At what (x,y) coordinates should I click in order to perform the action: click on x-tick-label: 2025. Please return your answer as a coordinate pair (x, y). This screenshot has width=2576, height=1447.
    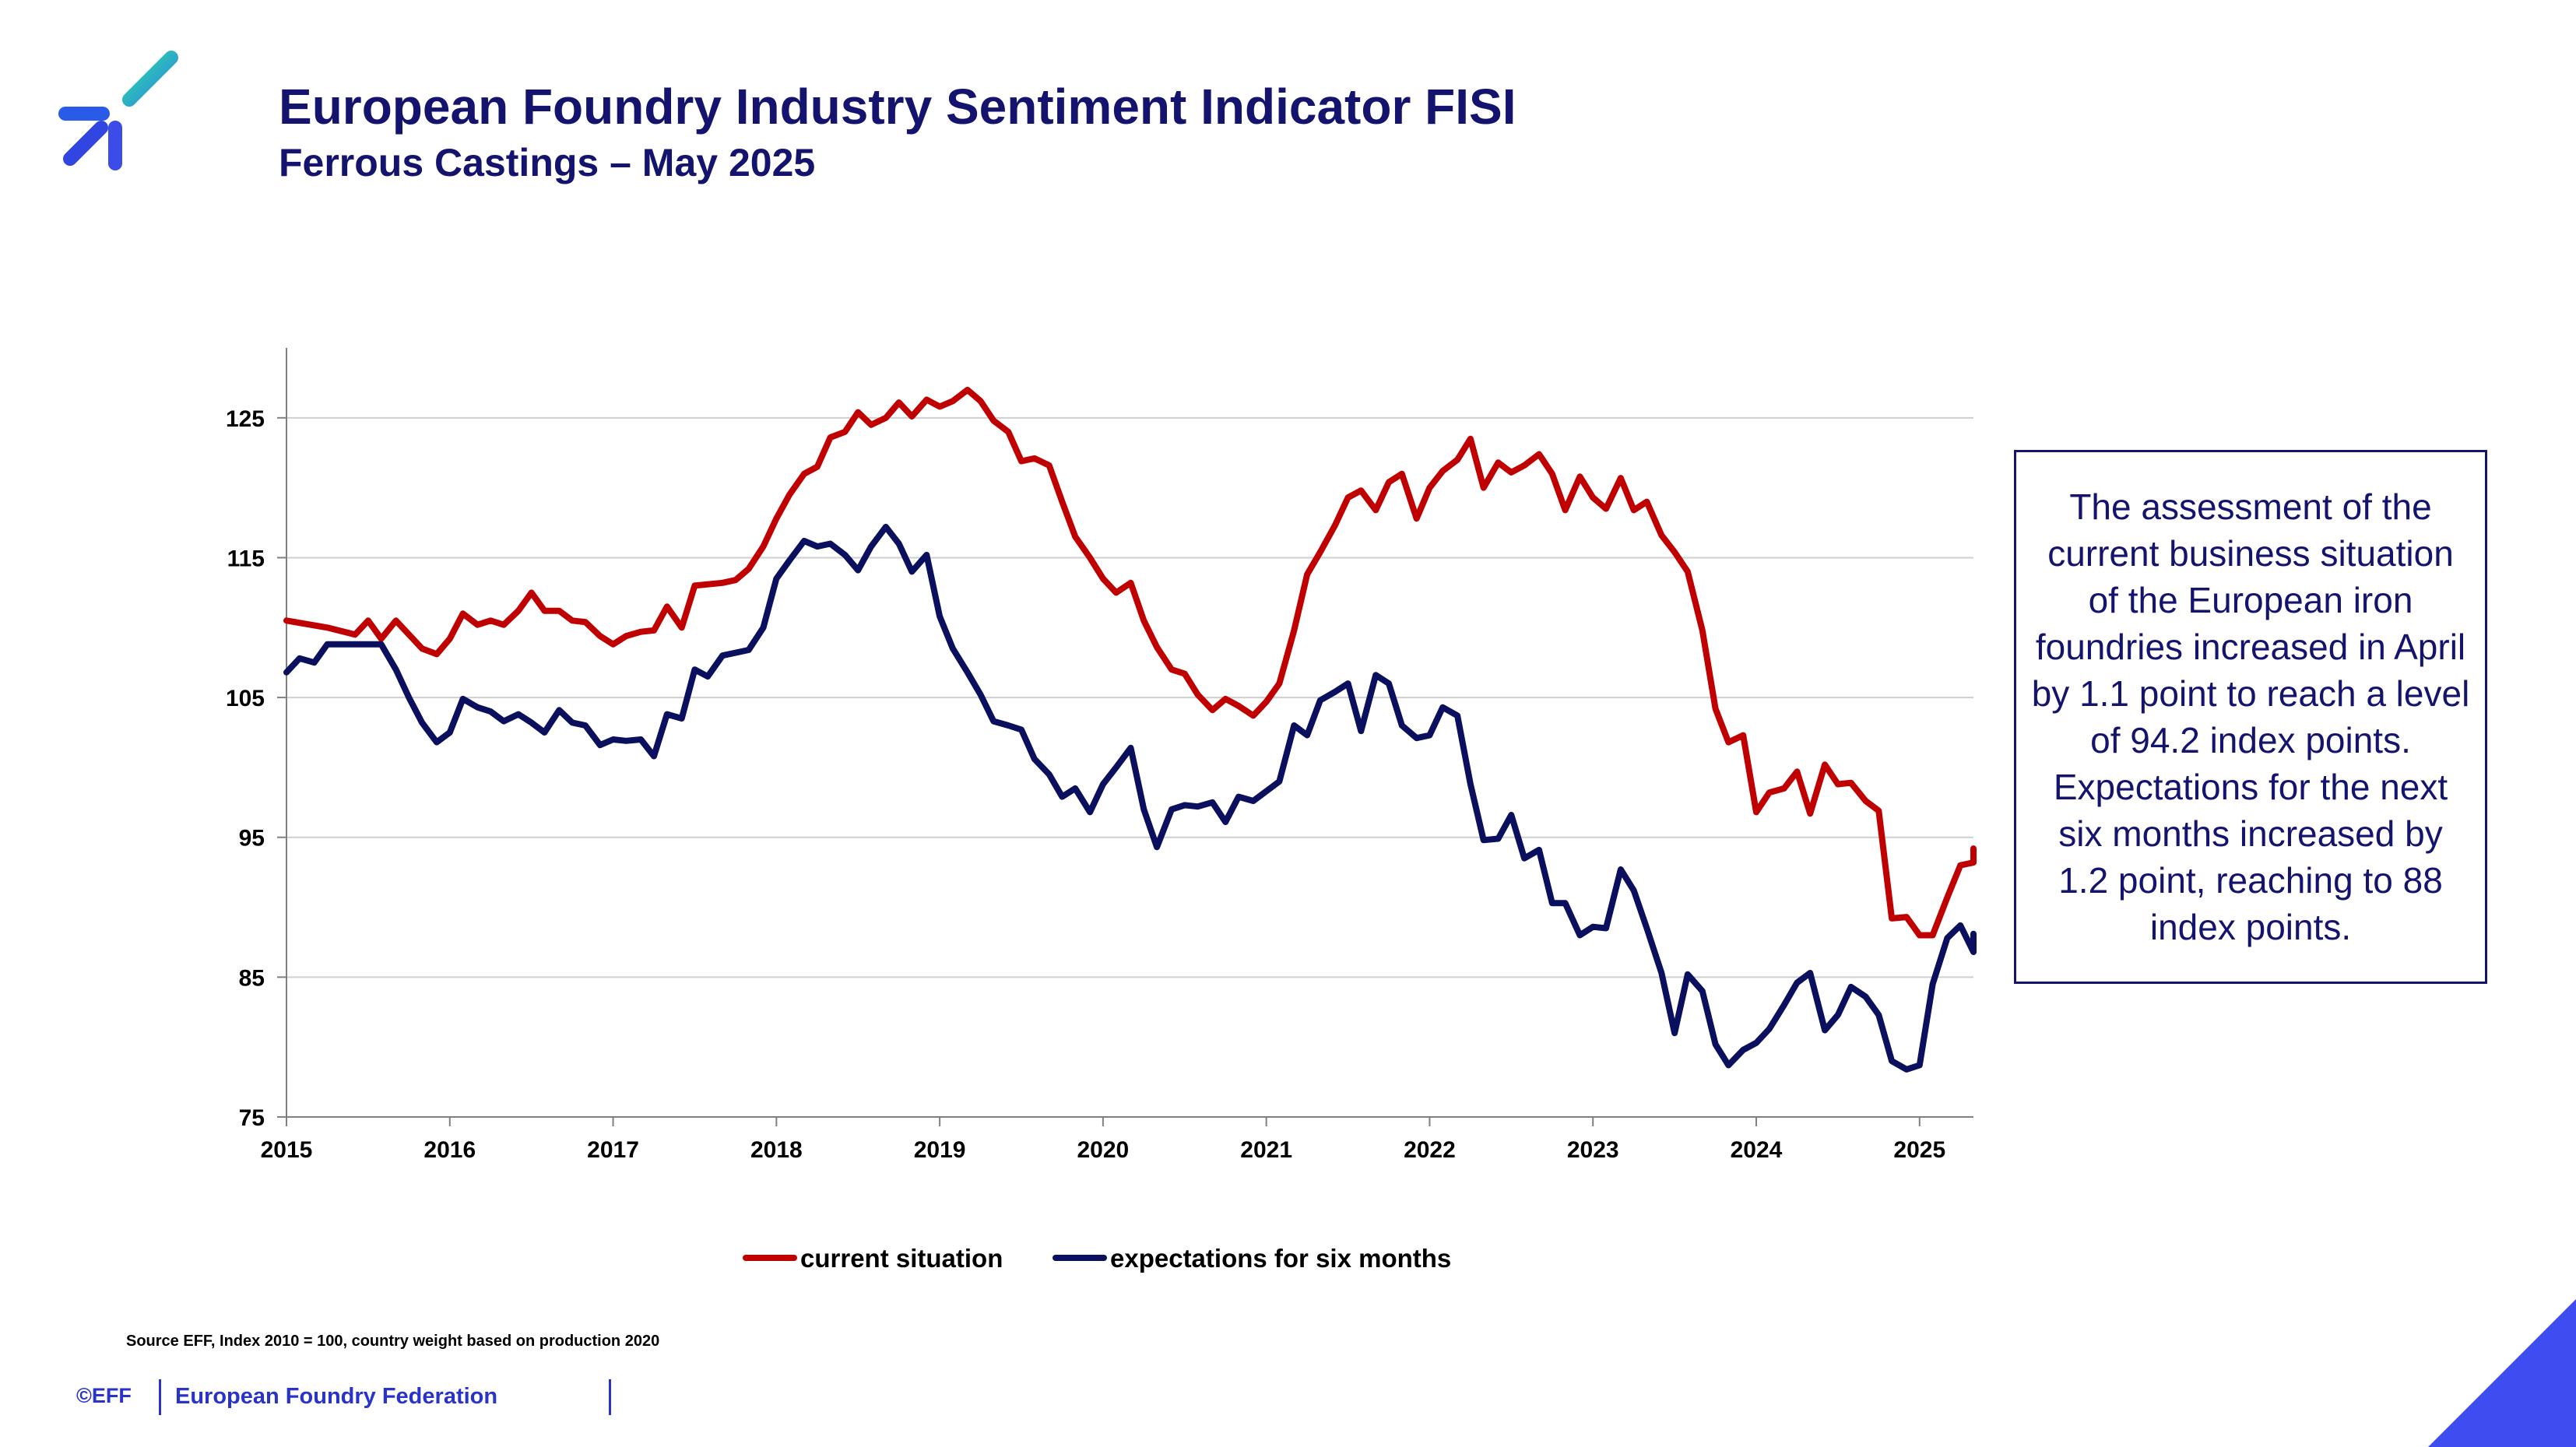
    Looking at the image, I should click on (1919, 1150).